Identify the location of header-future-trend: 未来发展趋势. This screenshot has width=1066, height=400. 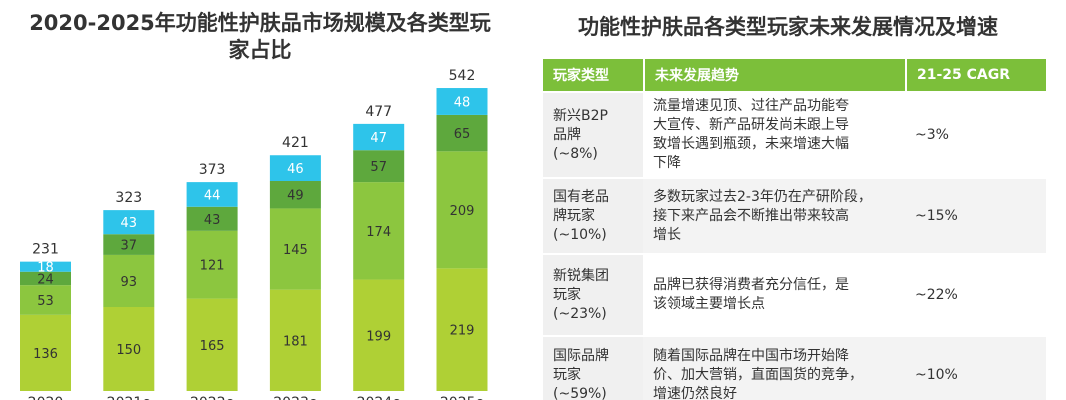
(774, 75).